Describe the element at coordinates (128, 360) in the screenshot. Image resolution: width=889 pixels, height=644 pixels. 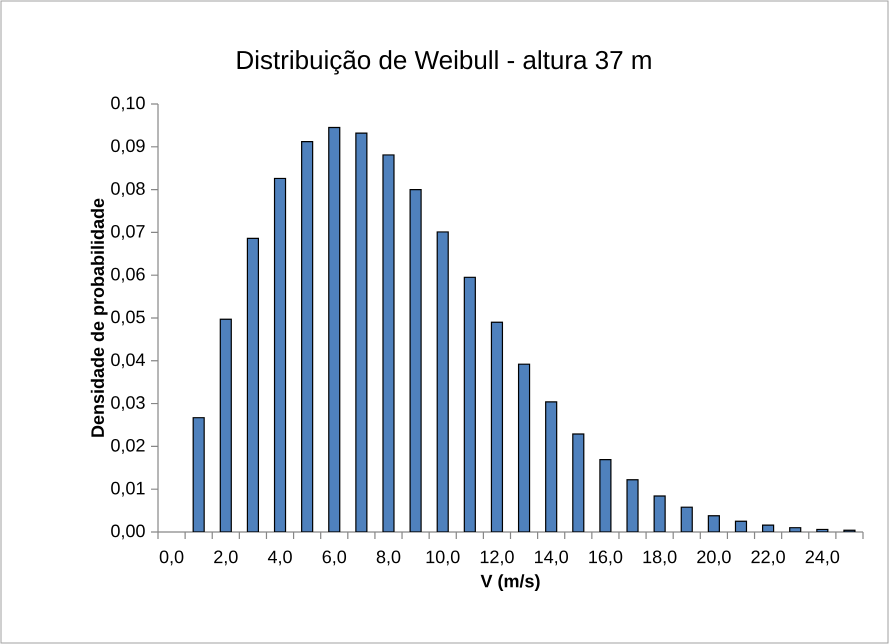
I see `y-tick-label: 0,04` at that location.